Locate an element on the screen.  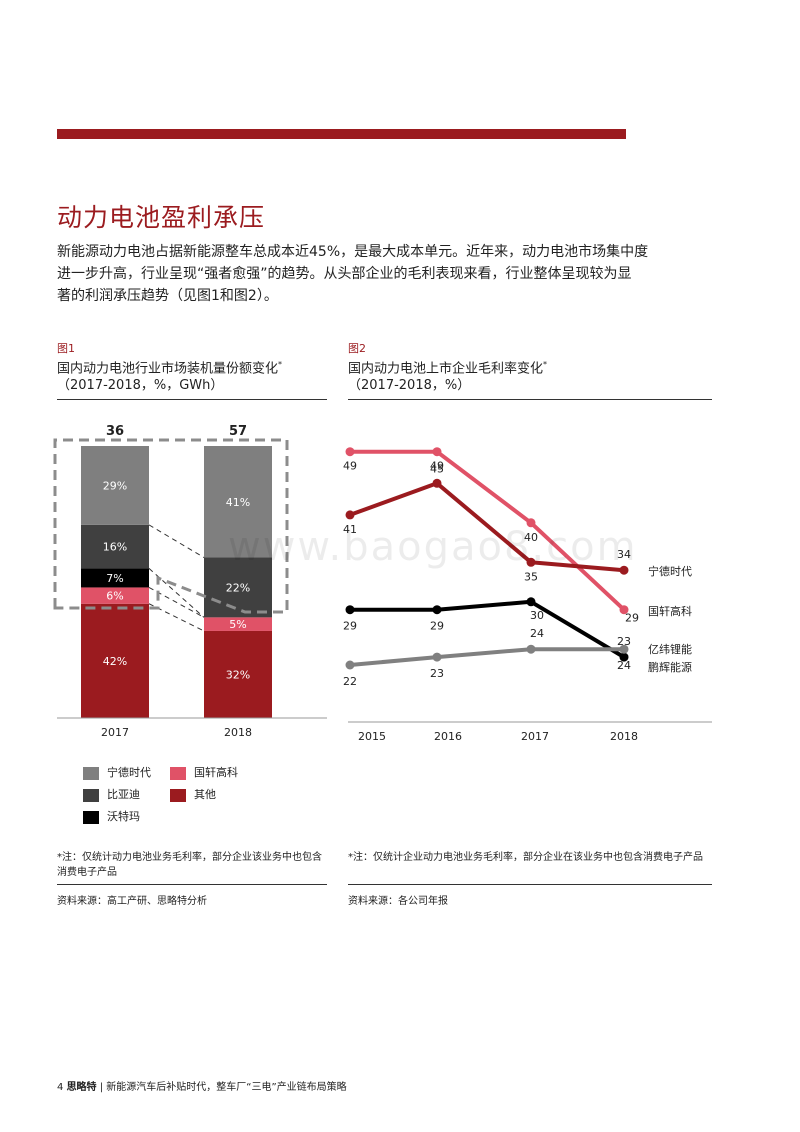
bar-data-label: 42% is located at coordinates (115, 661).